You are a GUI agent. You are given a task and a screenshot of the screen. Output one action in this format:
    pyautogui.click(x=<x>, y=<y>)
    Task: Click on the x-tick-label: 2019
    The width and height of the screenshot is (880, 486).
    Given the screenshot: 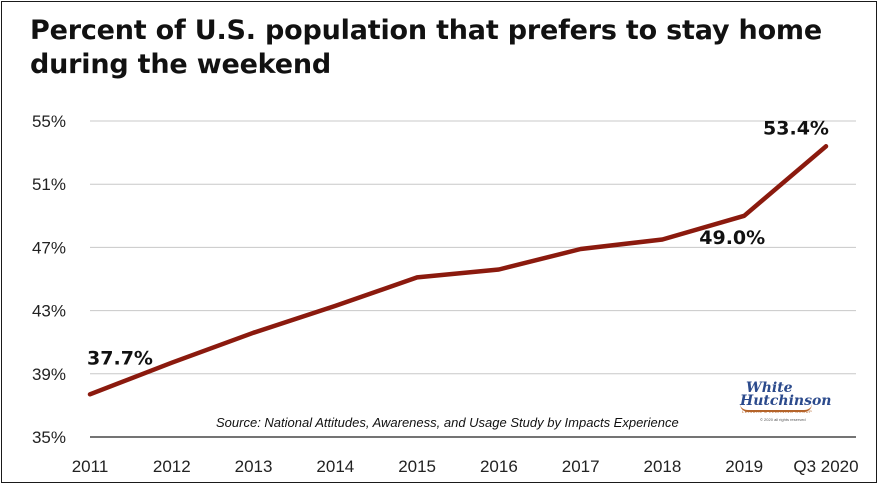 What is the action you would take?
    pyautogui.click(x=744, y=466)
    